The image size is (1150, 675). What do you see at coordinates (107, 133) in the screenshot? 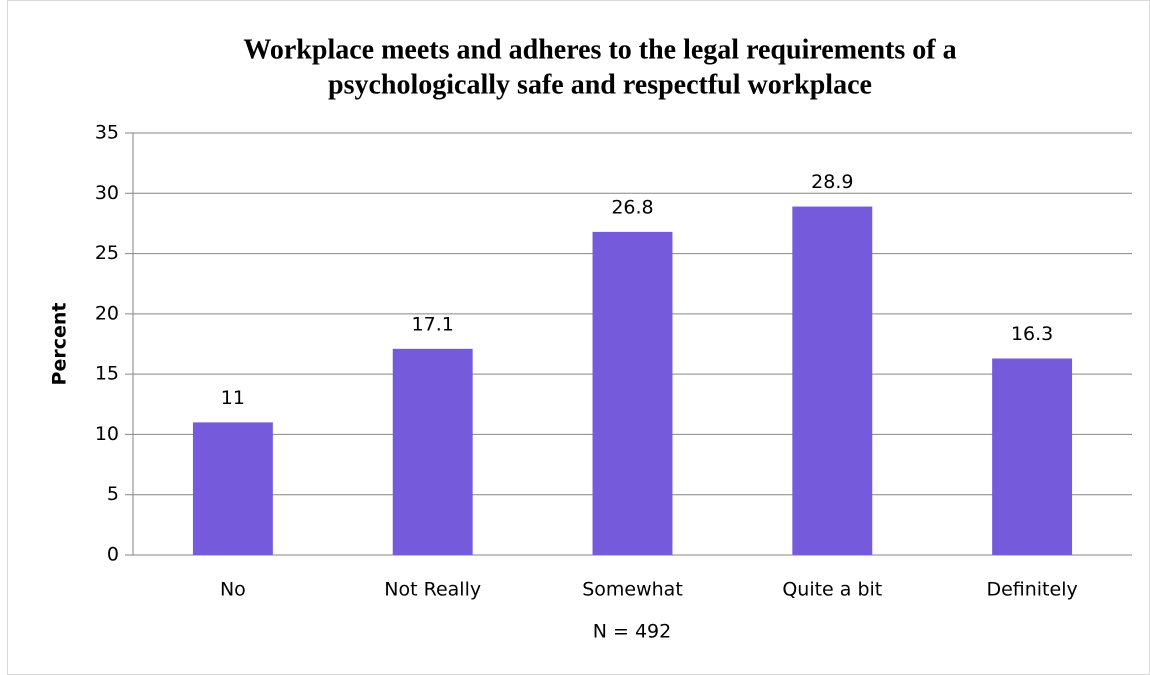
I see `y-tick-label: 35` at bounding box center [107, 133].